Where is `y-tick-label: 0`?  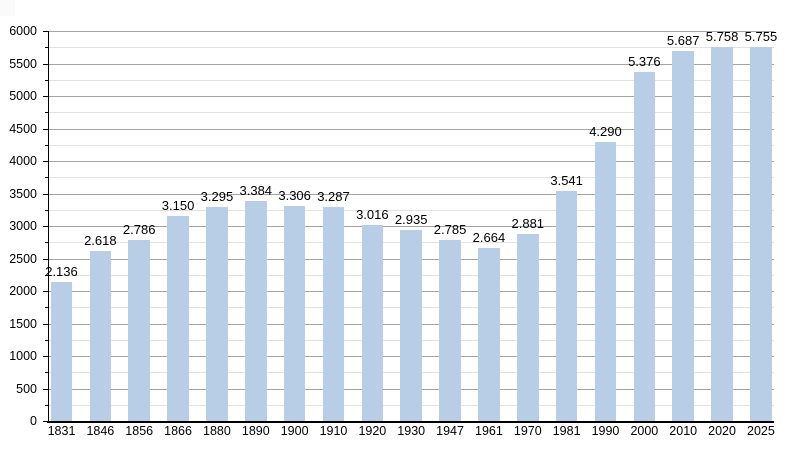 y-tick-label: 0 is located at coordinates (33, 421).